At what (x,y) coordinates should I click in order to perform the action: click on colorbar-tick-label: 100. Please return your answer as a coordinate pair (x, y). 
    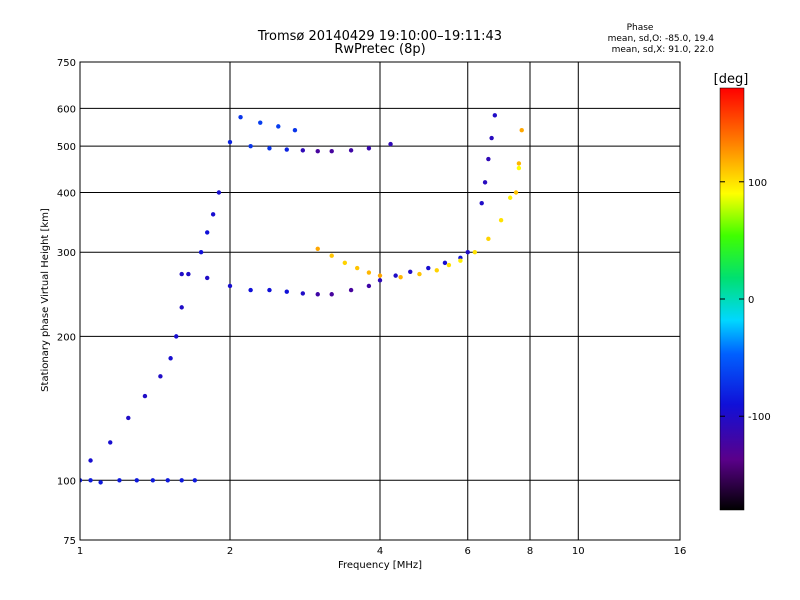
    Looking at the image, I should click on (757, 183).